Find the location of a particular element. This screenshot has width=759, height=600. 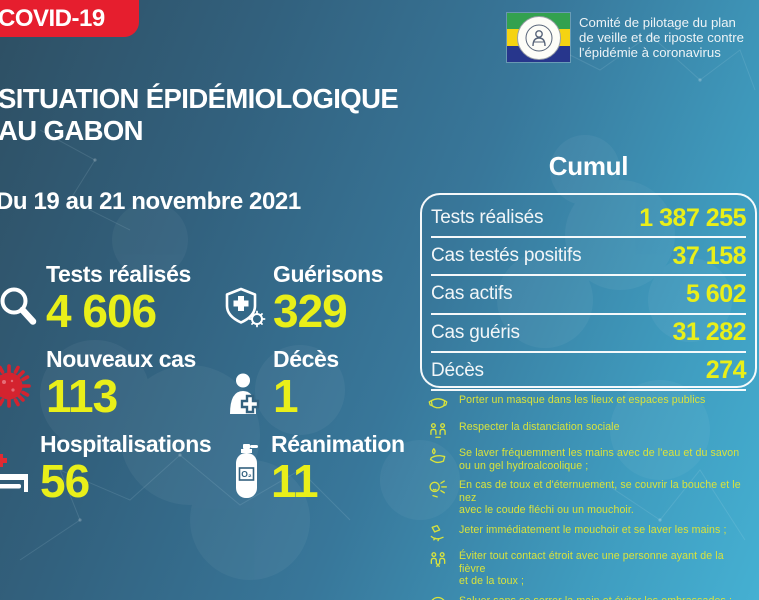

stat-value: 329 is located at coordinates (310, 311).